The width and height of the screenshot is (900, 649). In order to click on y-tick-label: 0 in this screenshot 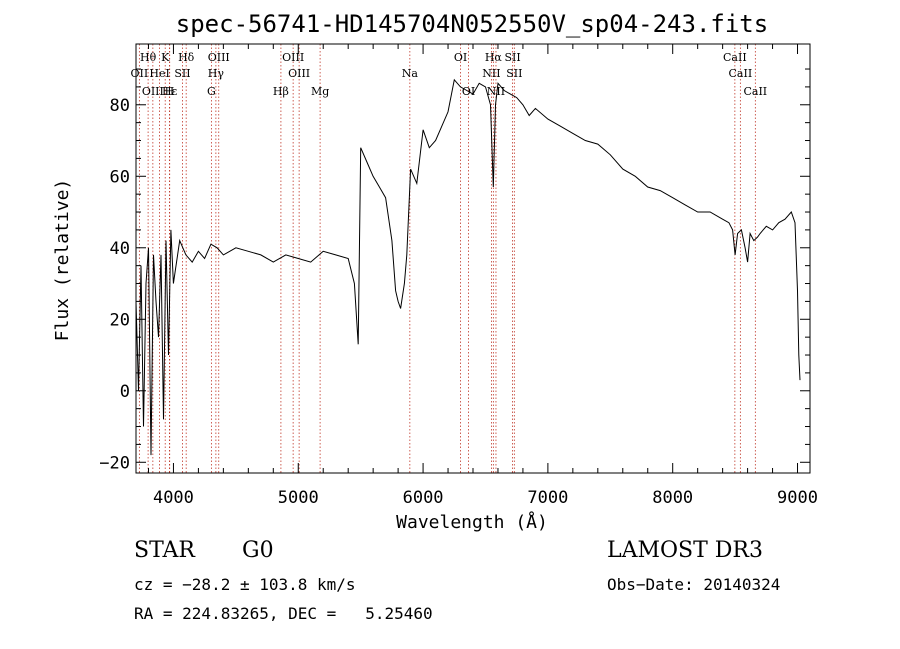, I will do `click(125, 392)`.